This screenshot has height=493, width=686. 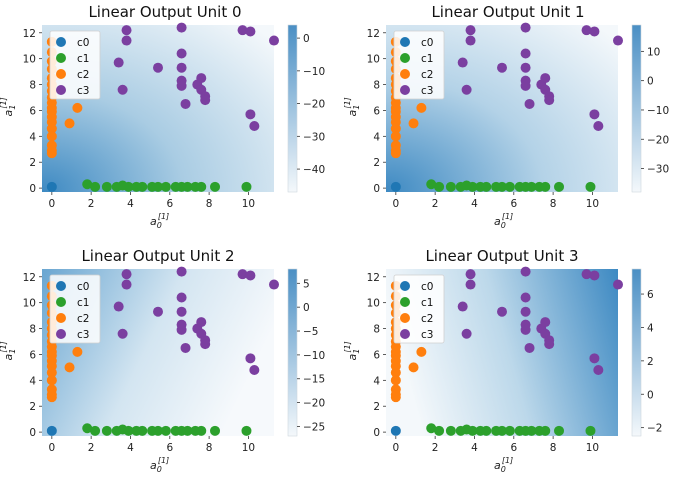 What do you see at coordinates (636, 352) in the screenshot?
I see `colorbar` at bounding box center [636, 352].